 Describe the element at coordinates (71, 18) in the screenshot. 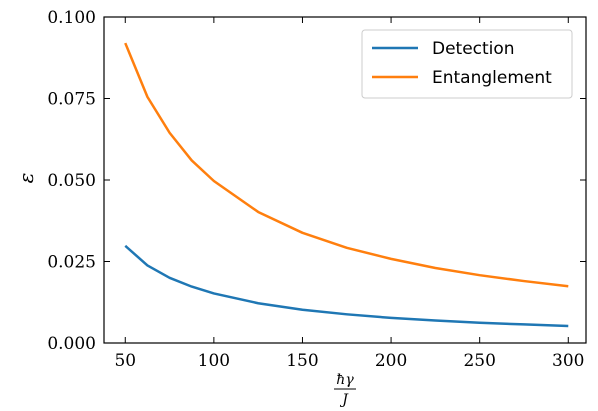

I see `y-tick-label: 0.100` at that location.